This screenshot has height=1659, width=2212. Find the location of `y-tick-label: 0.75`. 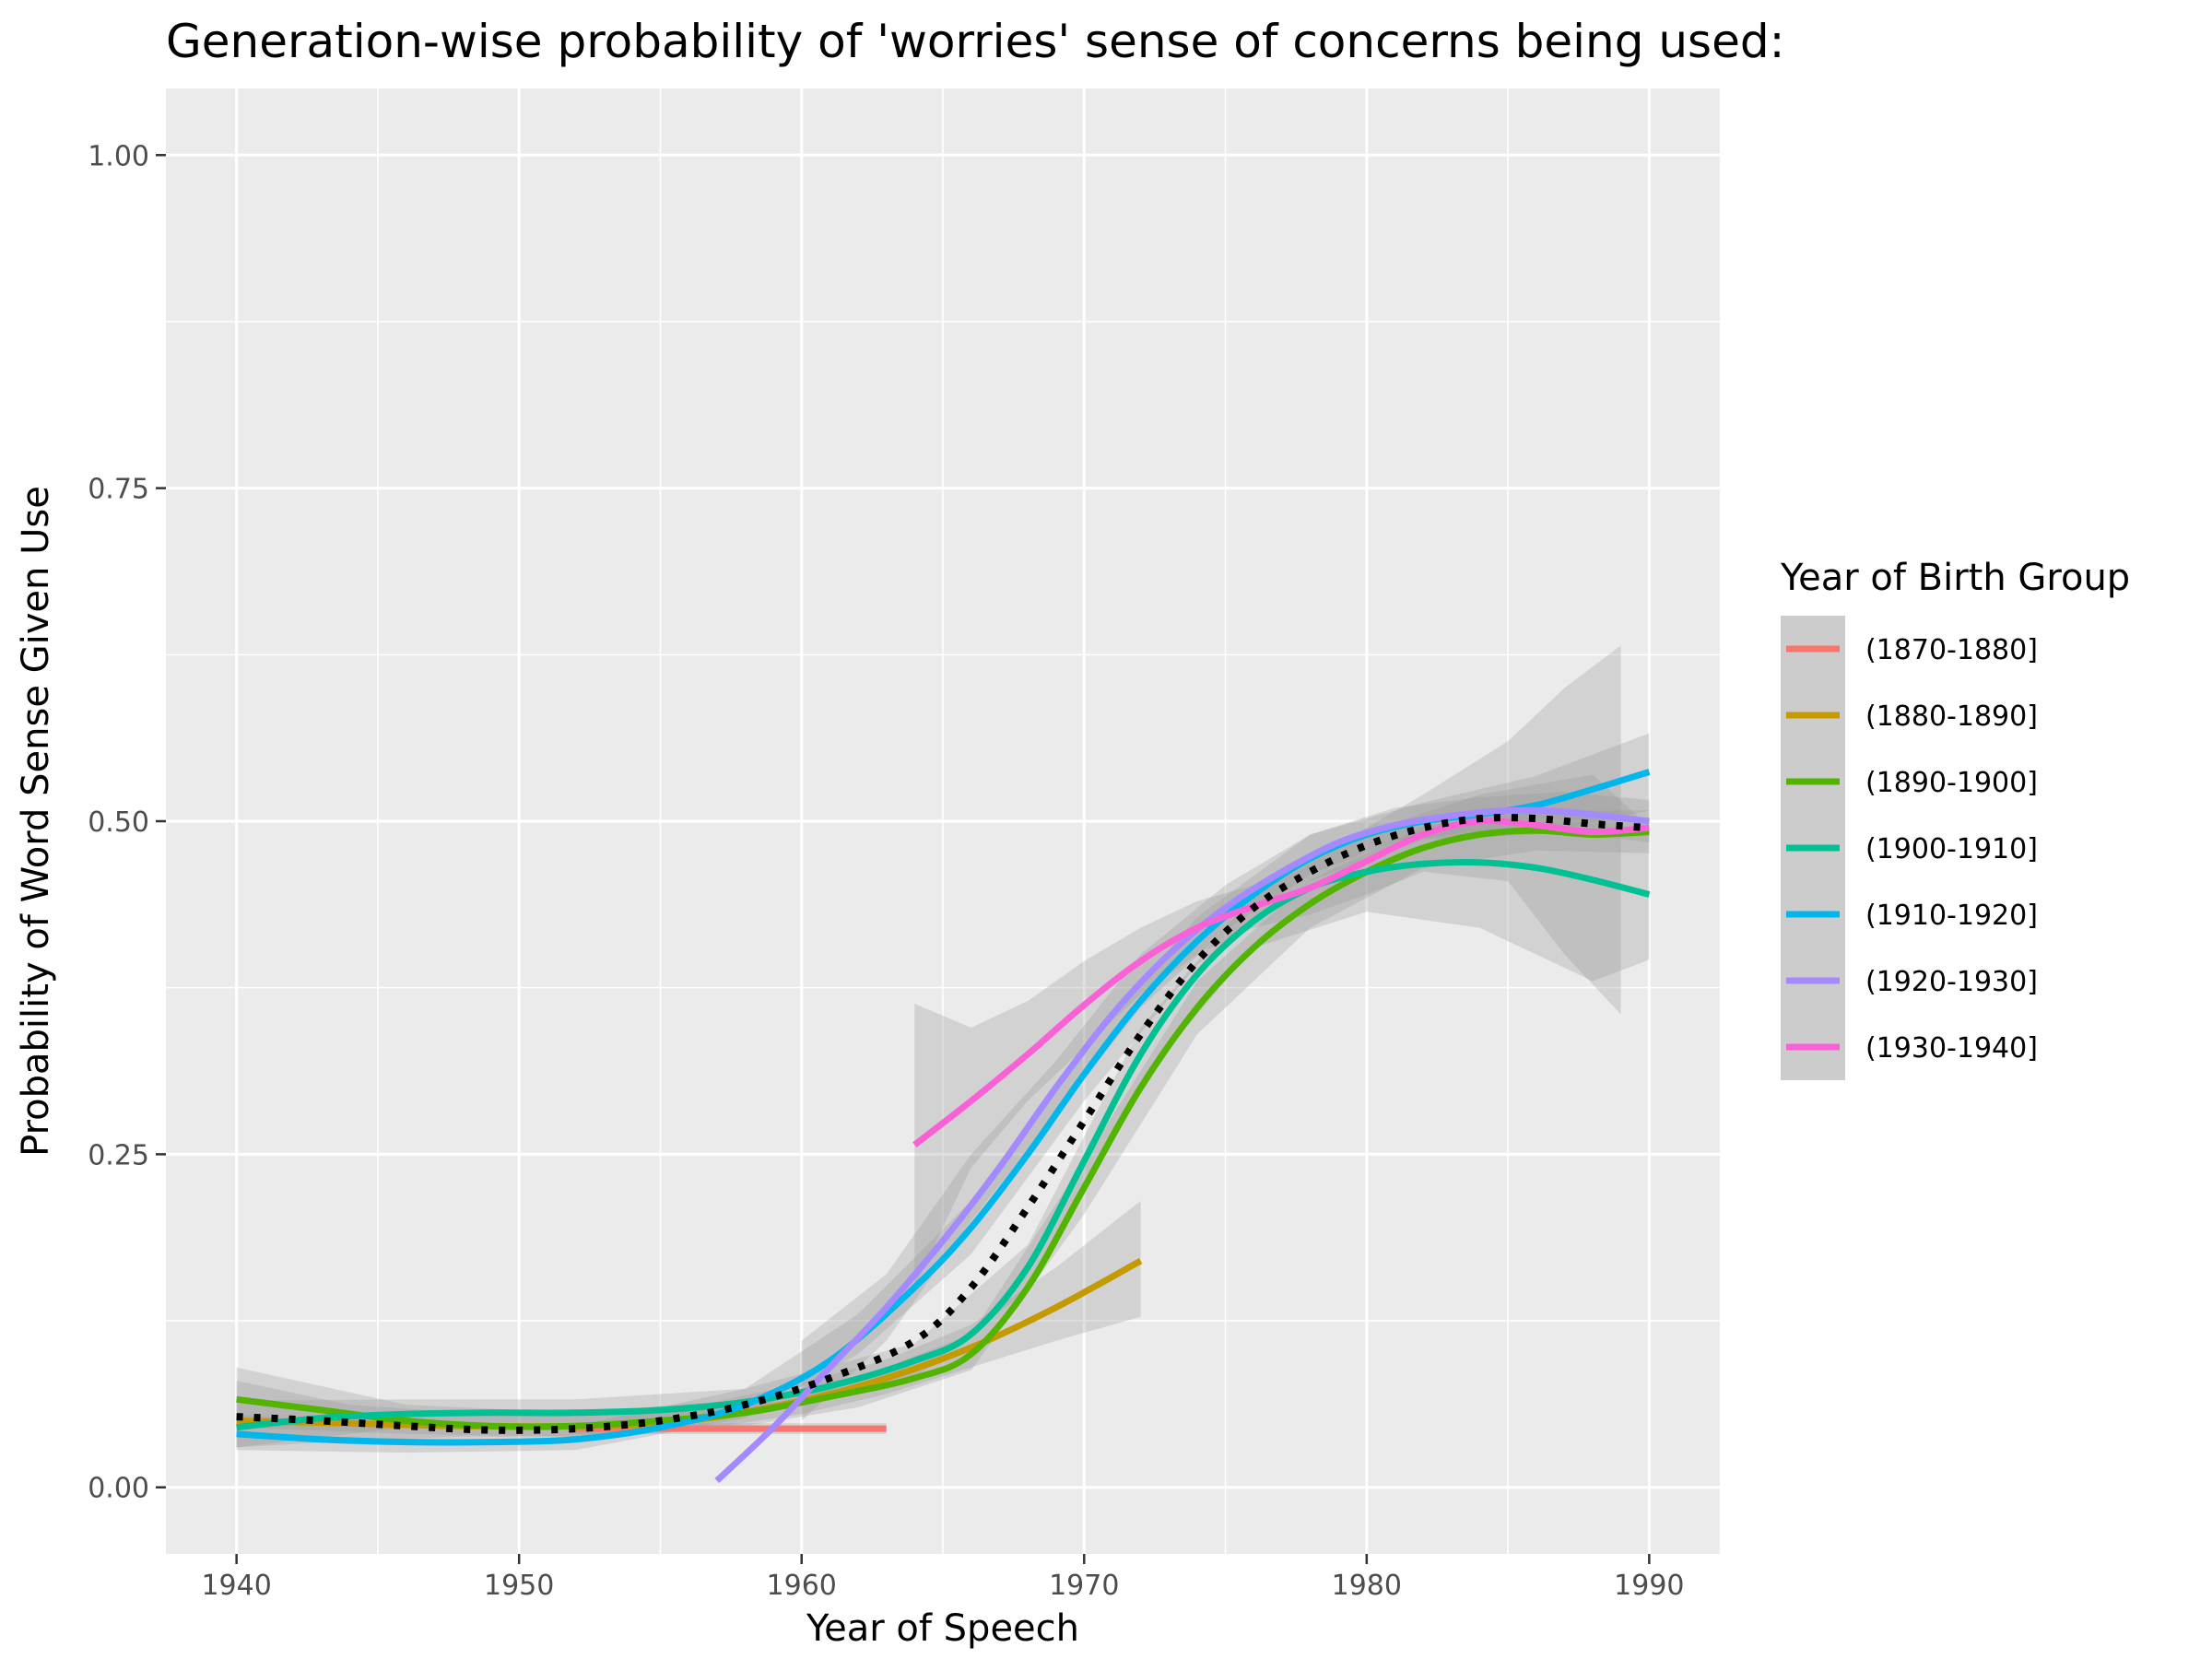

y-tick-label: 0.75 is located at coordinates (118, 490).